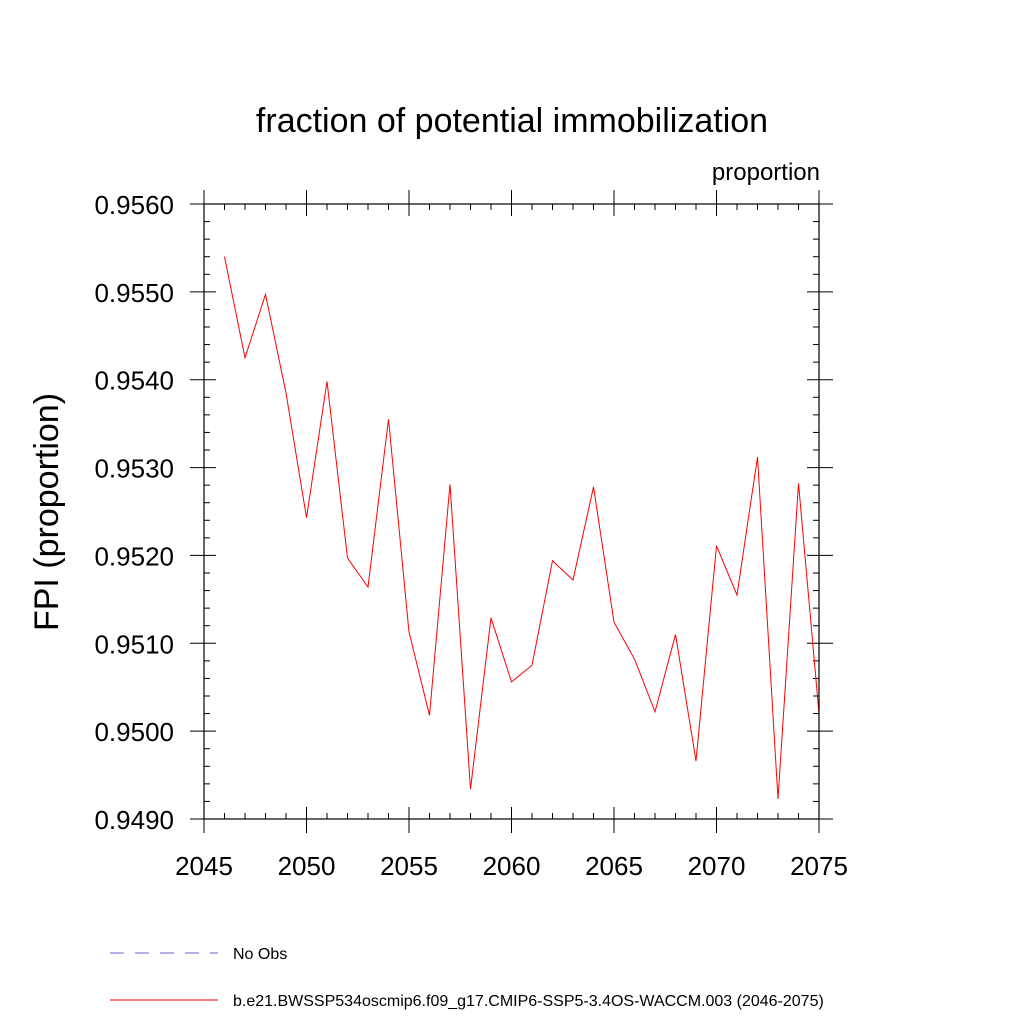  I want to click on x-tick-label: 2075, so click(819, 866).